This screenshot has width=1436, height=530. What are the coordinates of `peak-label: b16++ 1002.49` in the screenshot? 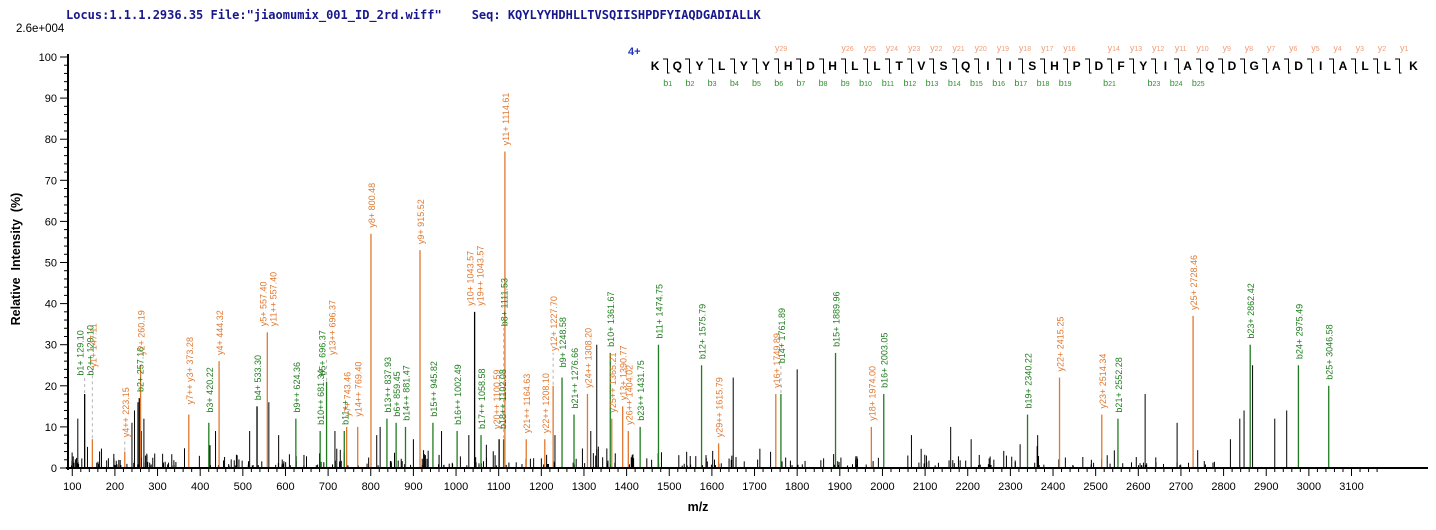 It's located at (458, 394).